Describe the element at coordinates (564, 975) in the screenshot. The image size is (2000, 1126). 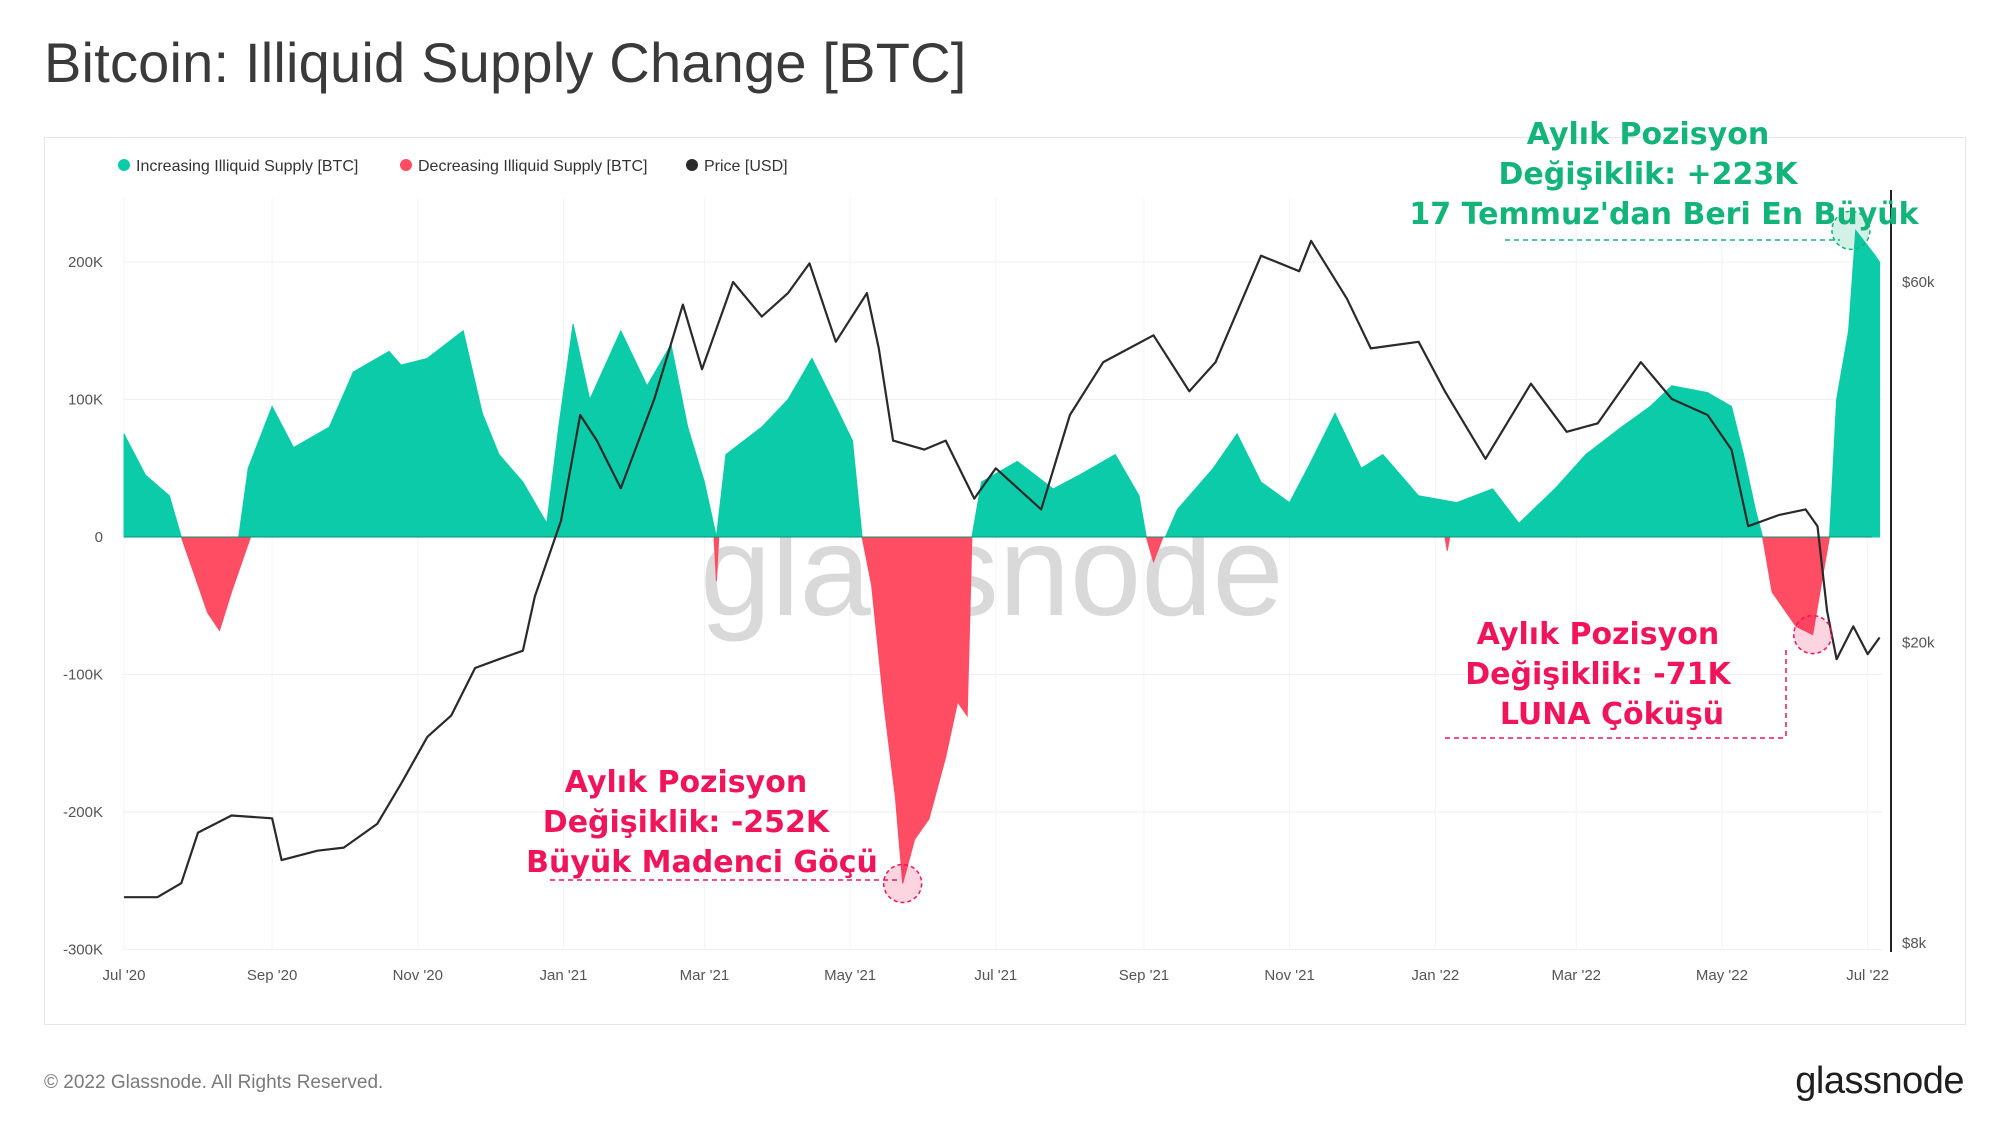
I see `x-tick-label: Jan '21` at that location.